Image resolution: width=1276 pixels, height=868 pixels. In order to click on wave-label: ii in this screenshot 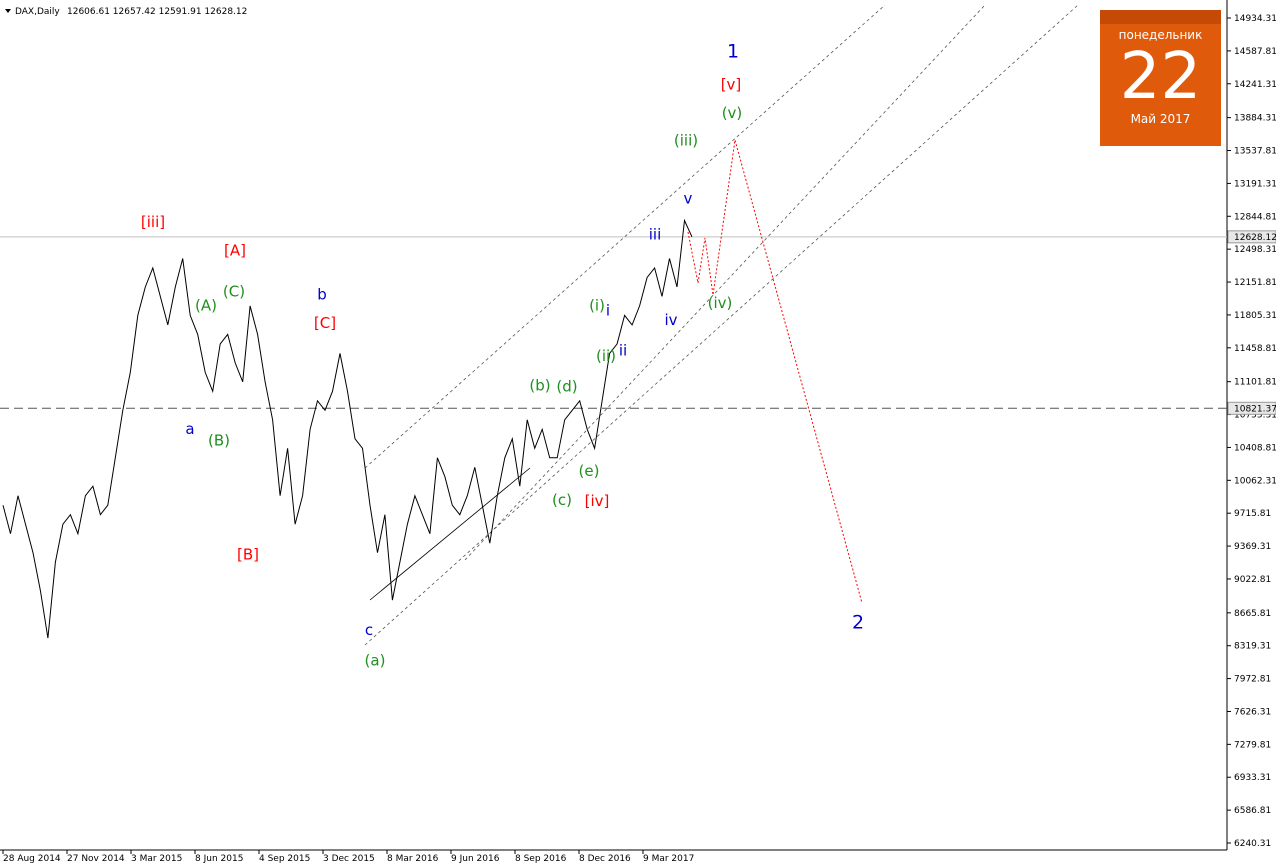, I will do `click(623, 350)`.